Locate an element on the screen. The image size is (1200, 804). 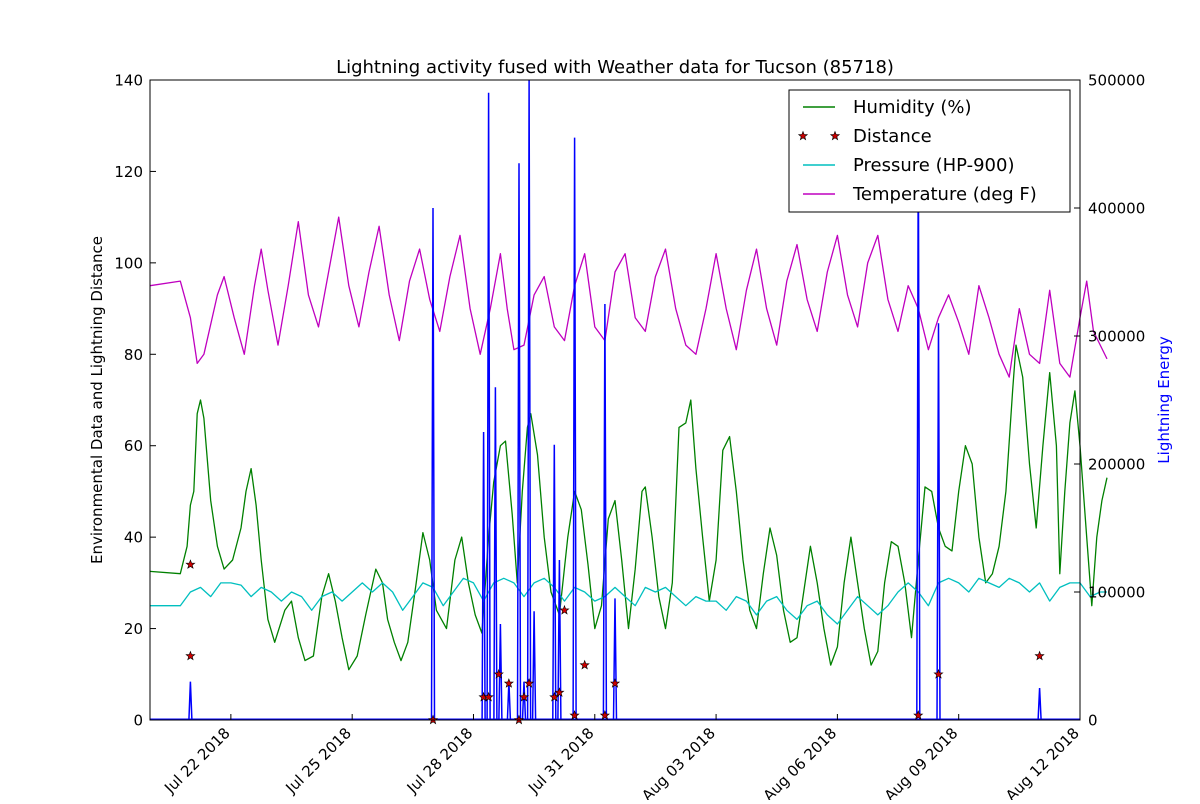
legend-label-3: Temperature (deg F) is located at coordinates (944, 194).